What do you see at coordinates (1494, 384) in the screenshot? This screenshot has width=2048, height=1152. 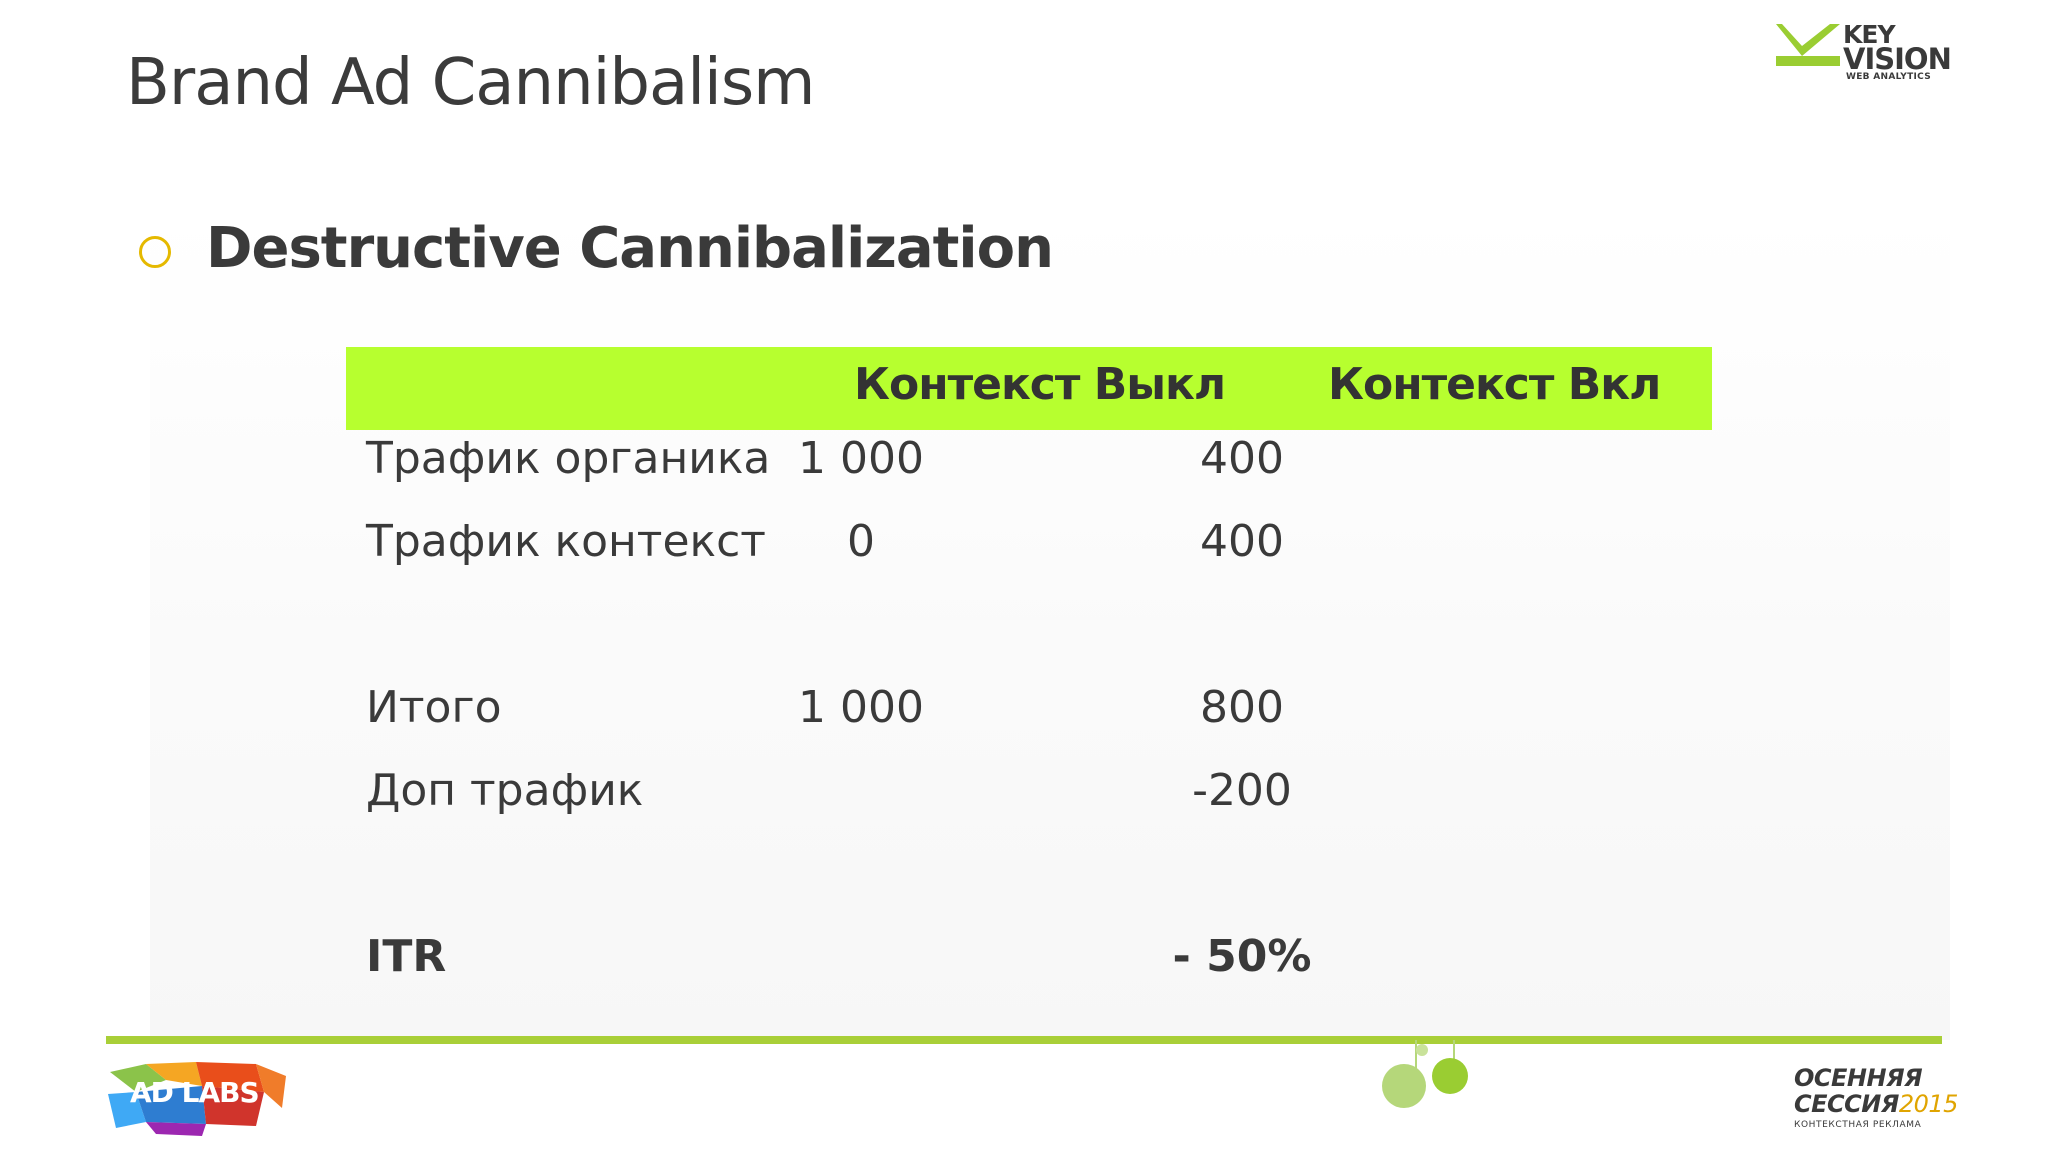 I see `column-header-on: Контекст Вкл` at bounding box center [1494, 384].